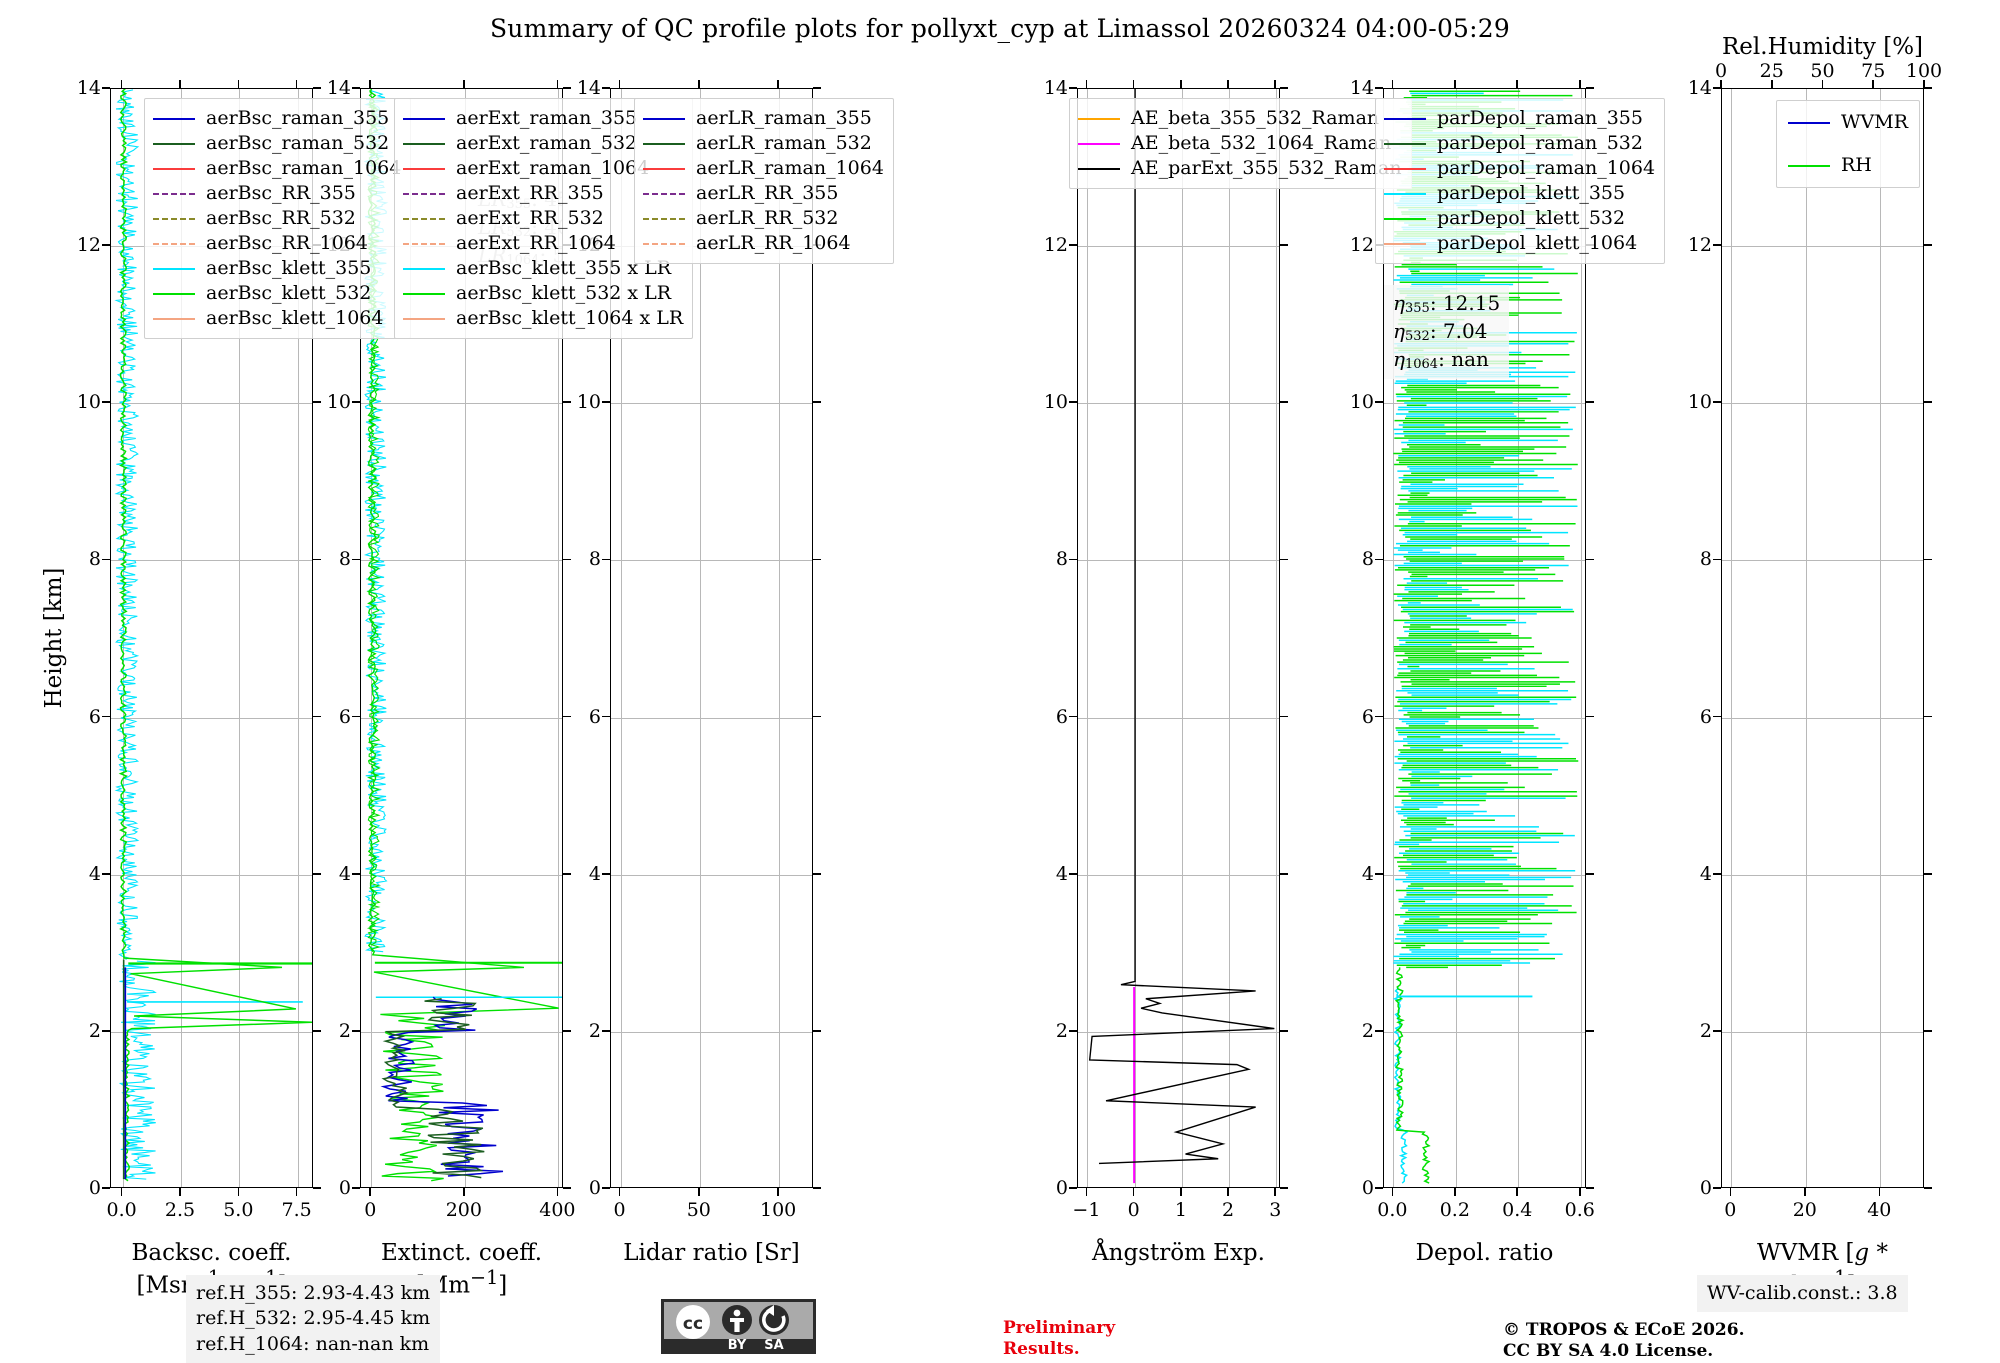 The width and height of the screenshot is (2000, 1363). Describe the element at coordinates (1519, 243) in the screenshot. I see `legend-item: parDepol_klett_1064` at that location.